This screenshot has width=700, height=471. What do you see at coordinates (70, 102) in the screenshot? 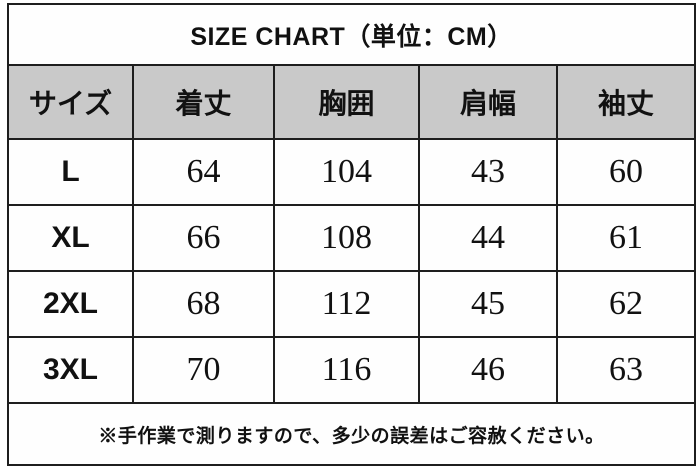
I see `column-header-size: サイズ` at bounding box center [70, 102].